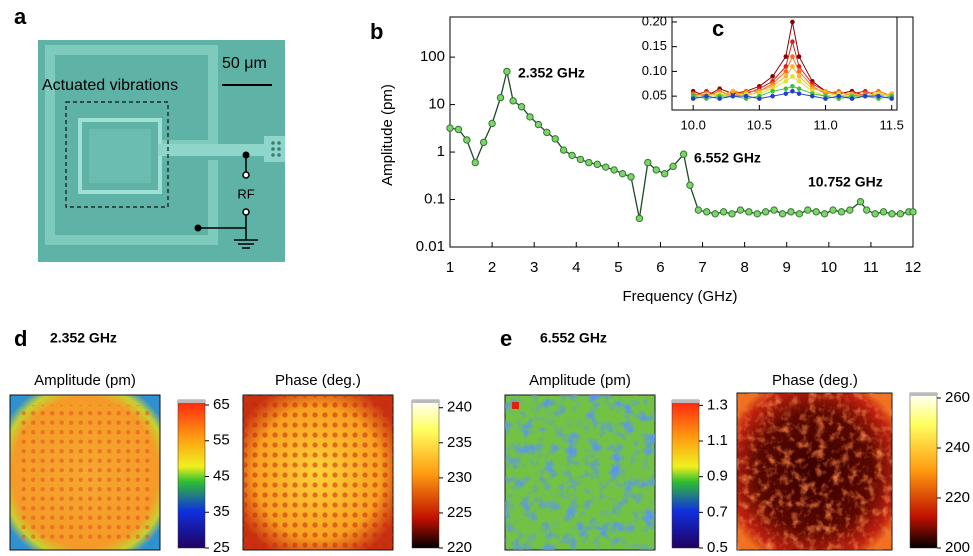 The width and height of the screenshot is (973, 556). Describe the element at coordinates (654, 20) in the screenshot. I see `y-tick-label: 0.20` at that location.